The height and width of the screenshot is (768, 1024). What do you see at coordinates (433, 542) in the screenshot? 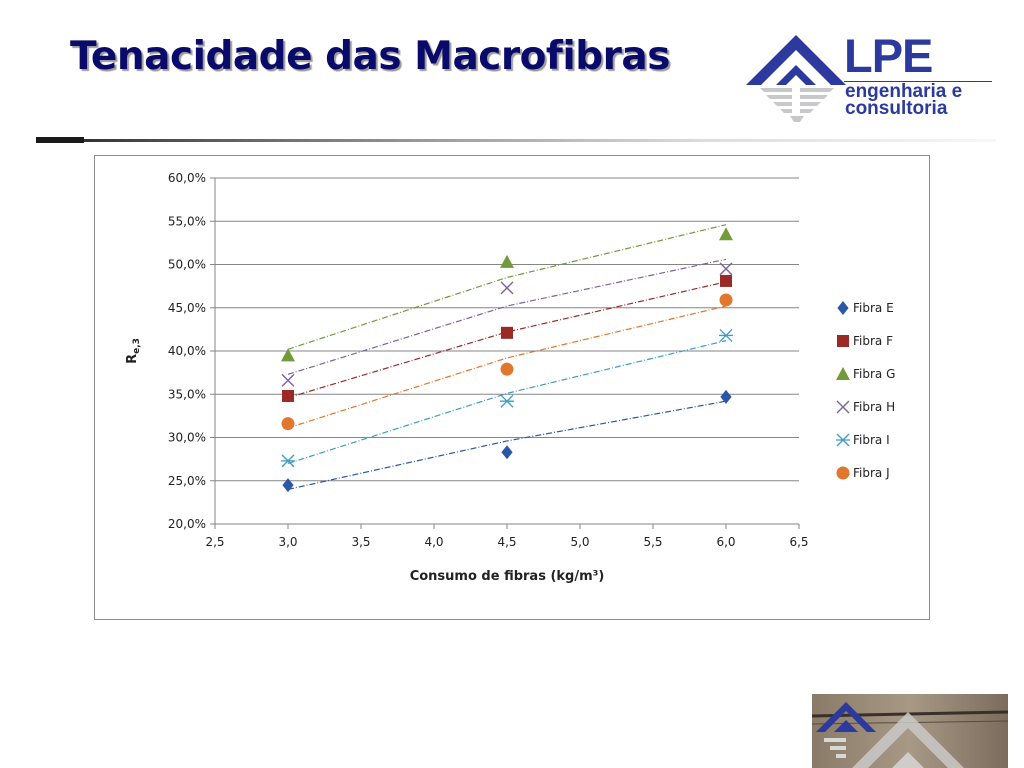
I see `x-tick-label: 4,0` at bounding box center [433, 542].